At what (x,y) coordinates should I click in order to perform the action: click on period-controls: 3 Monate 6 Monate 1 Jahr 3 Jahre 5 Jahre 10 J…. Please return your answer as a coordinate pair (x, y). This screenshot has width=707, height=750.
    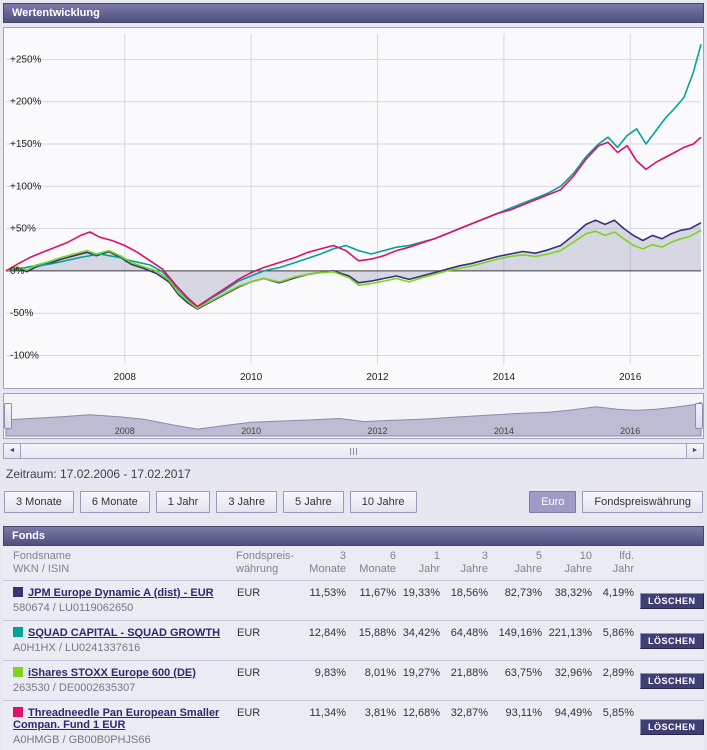
    Looking at the image, I should click on (353, 502).